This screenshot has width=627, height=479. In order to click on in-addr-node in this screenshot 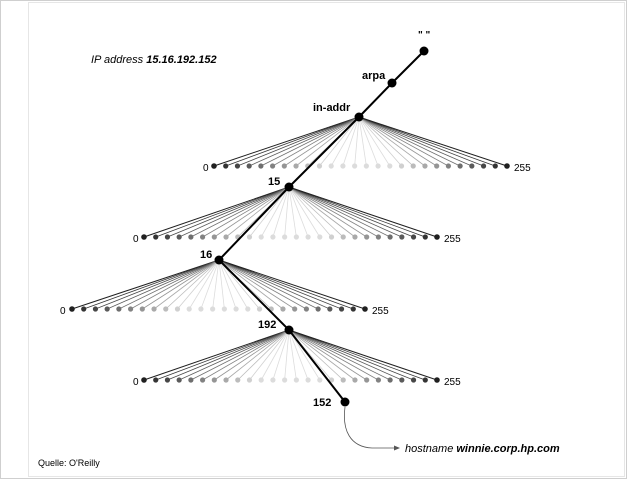, I will do `click(359, 117)`.